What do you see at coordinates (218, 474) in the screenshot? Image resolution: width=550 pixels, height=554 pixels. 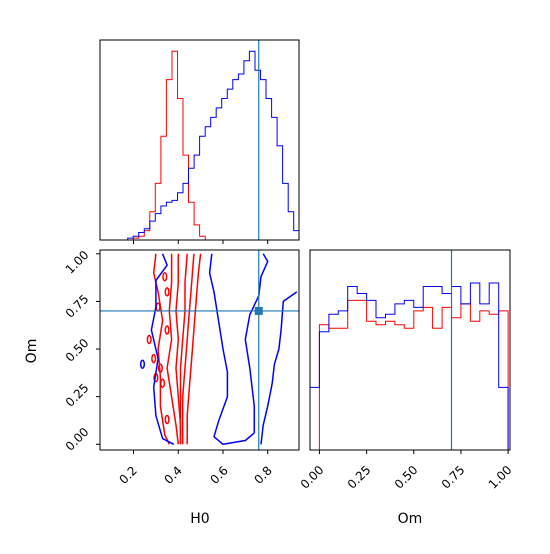 I see `joint-x-tick-label: 0.6` at bounding box center [218, 474].